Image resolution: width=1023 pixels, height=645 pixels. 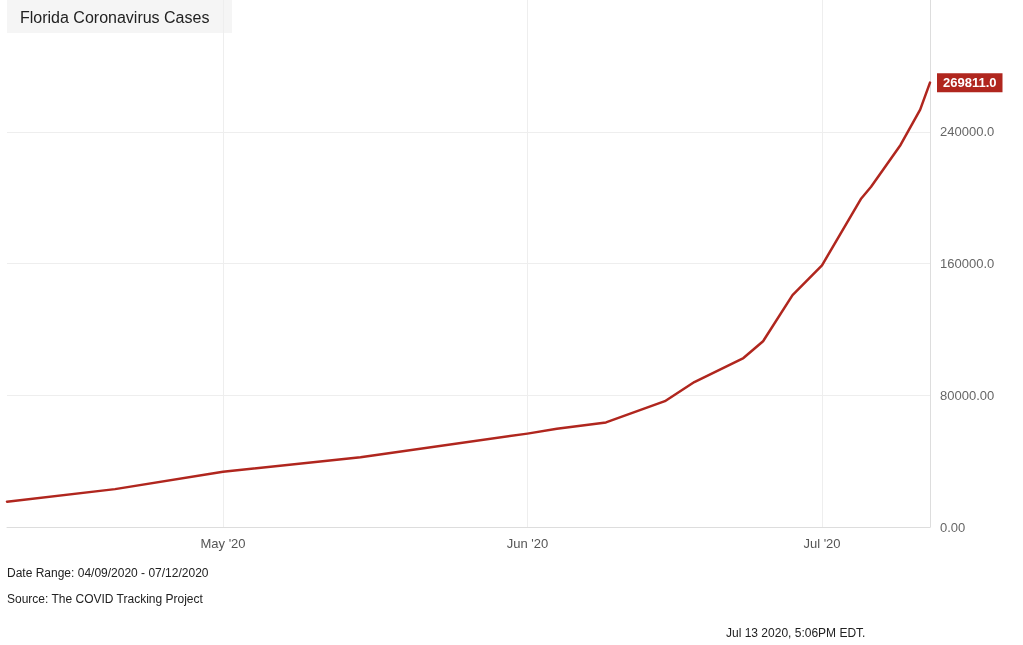 What do you see at coordinates (967, 132) in the screenshot?
I see `y-tick-label: 240000.0` at bounding box center [967, 132].